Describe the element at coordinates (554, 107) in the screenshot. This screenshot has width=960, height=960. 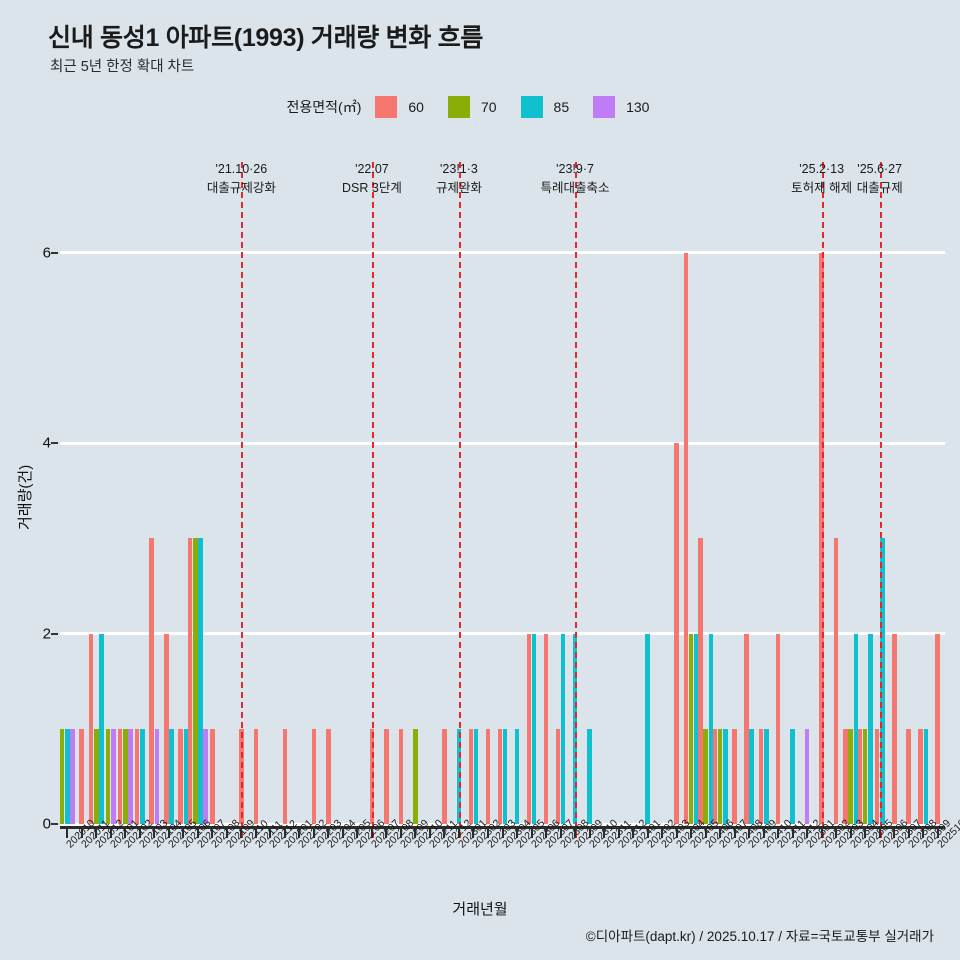
I see `legend-item-85: 85` at that location.